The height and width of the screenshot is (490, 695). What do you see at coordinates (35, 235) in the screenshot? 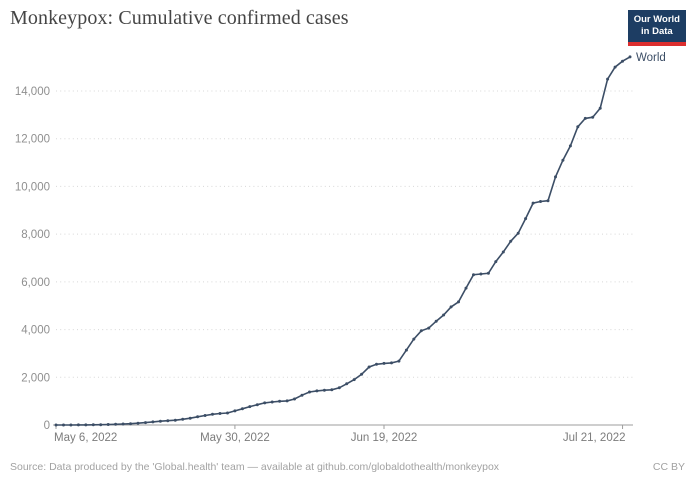
I see `y-tick-label-8000: 8,000` at bounding box center [35, 235].